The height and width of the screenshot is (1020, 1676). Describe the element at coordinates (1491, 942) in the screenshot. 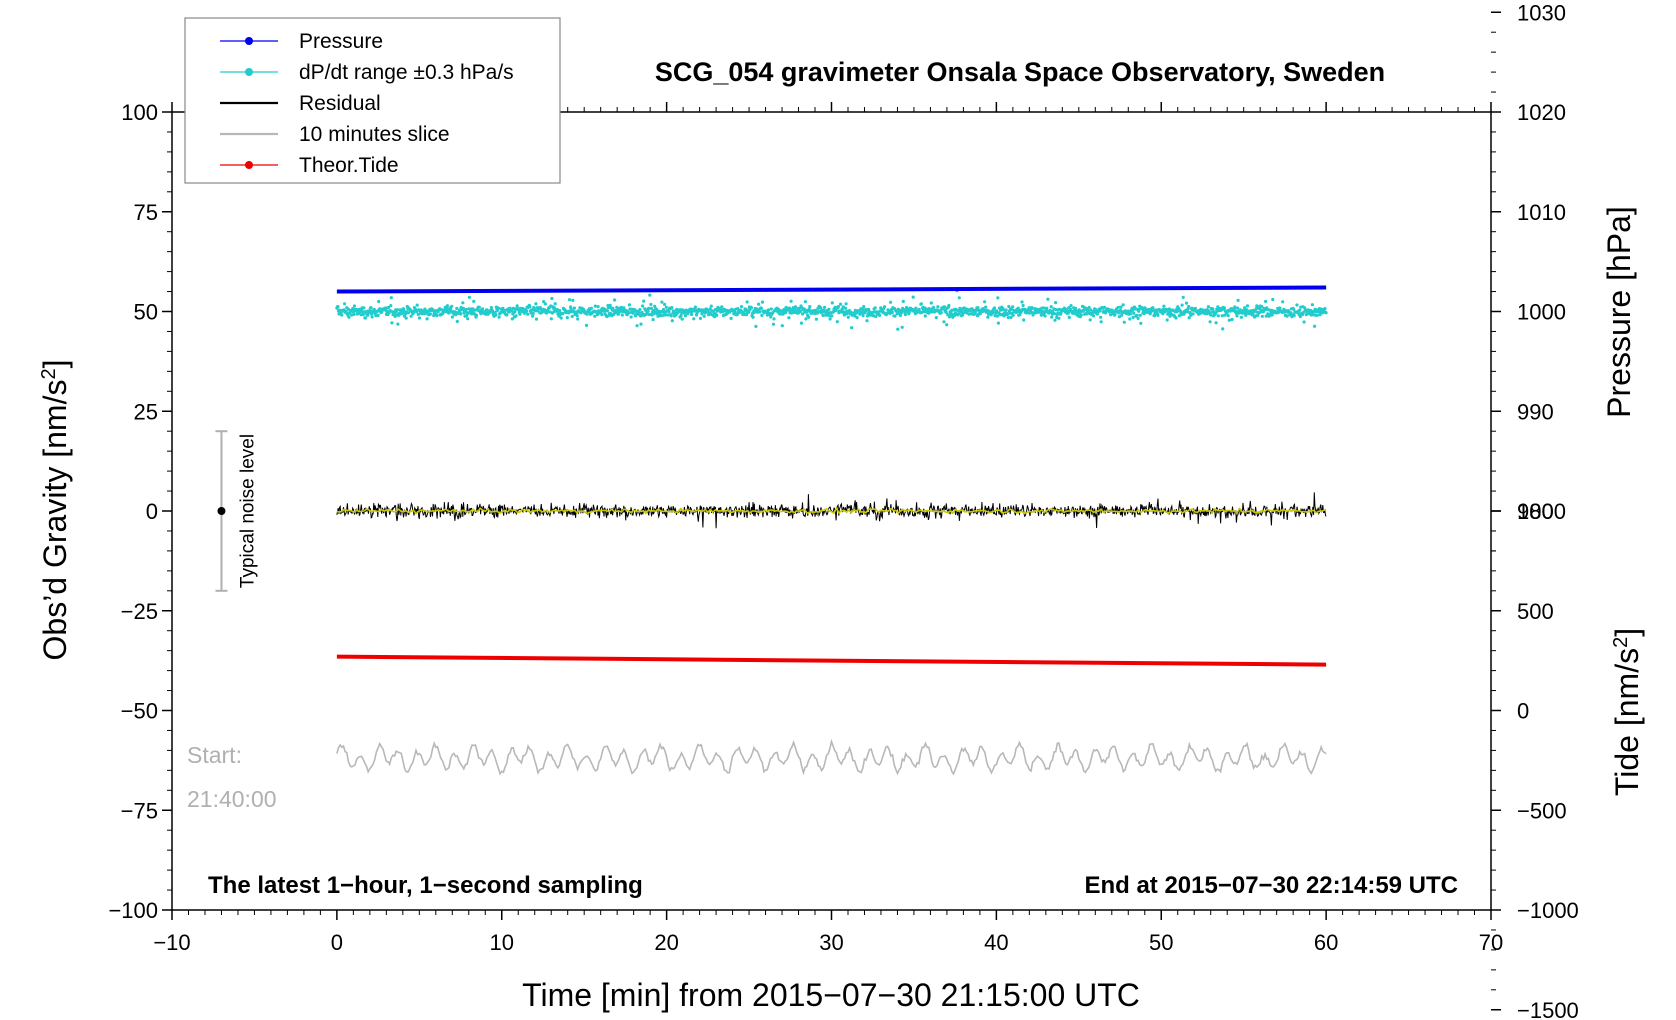

I see `x-tick-label: 70` at that location.